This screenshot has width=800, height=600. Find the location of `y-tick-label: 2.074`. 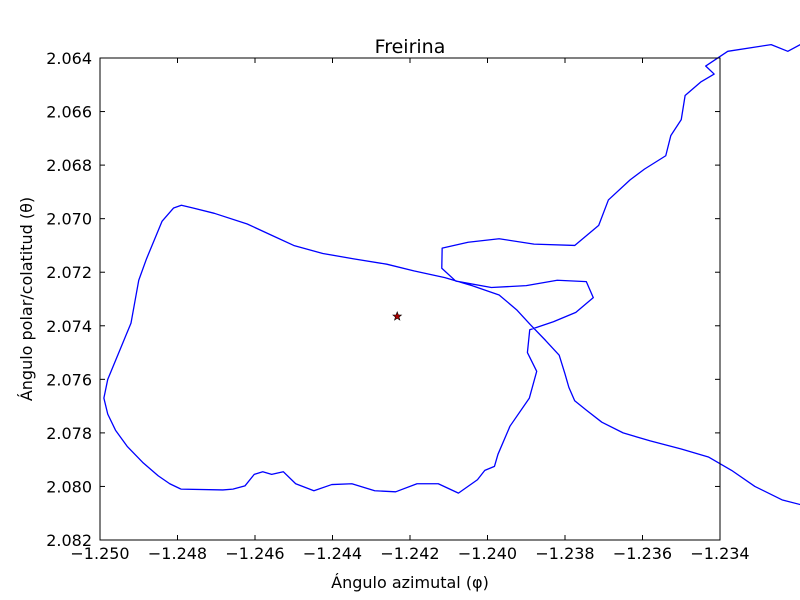

y-tick-label: 2.074 is located at coordinates (69, 326).